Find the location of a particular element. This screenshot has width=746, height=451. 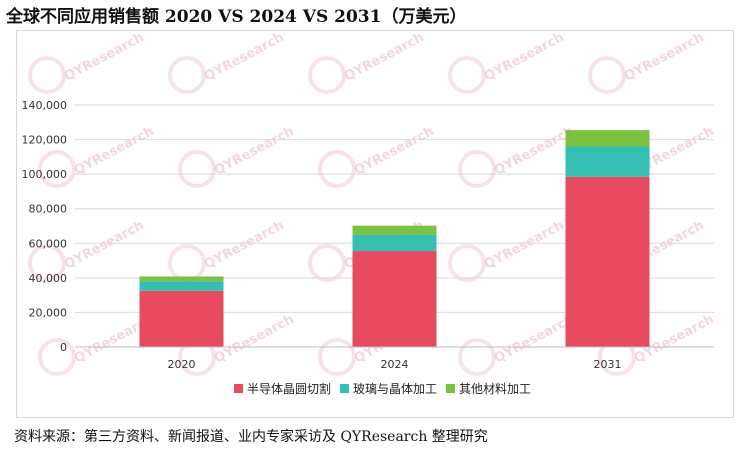

source-note: 资料来源：第三方资料、新闻报道、业内专家采访及 QYResearch 整理研究 is located at coordinates (251, 437).